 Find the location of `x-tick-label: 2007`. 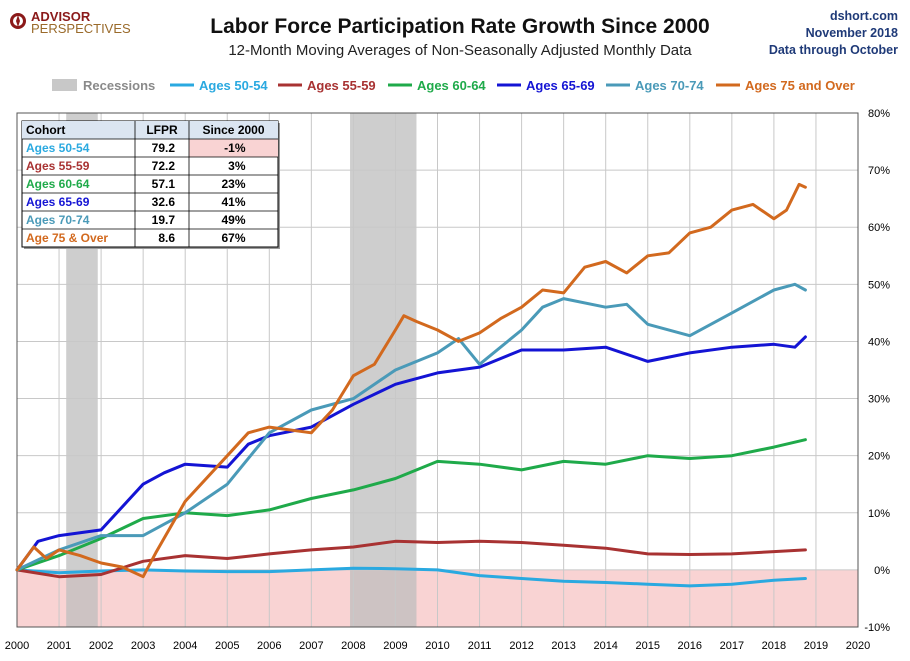

x-tick-label: 2007 is located at coordinates (311, 646).